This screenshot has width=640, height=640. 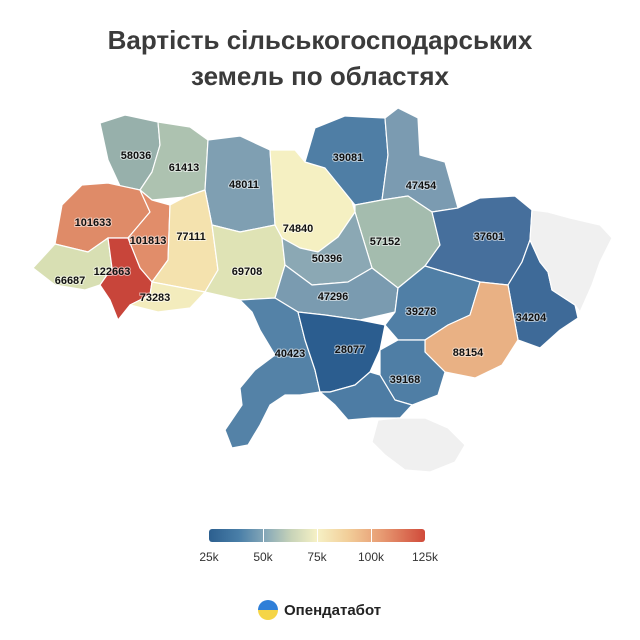 I want to click on region-value-label-chernivtsi: 73283, so click(x=155, y=298).